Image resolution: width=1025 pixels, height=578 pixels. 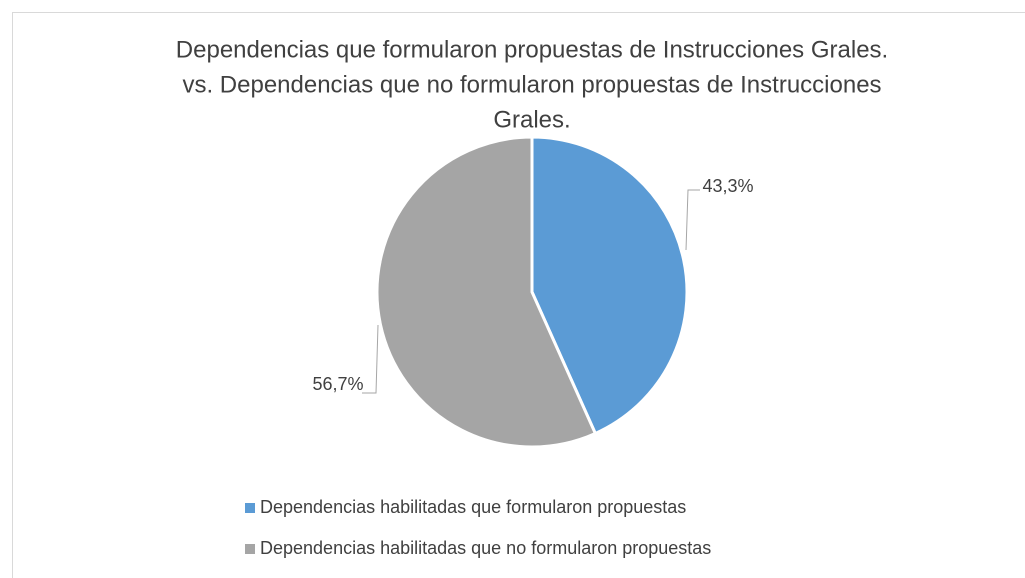 What do you see at coordinates (531, 119) in the screenshot?
I see `chart-title: Grales.` at bounding box center [531, 119].